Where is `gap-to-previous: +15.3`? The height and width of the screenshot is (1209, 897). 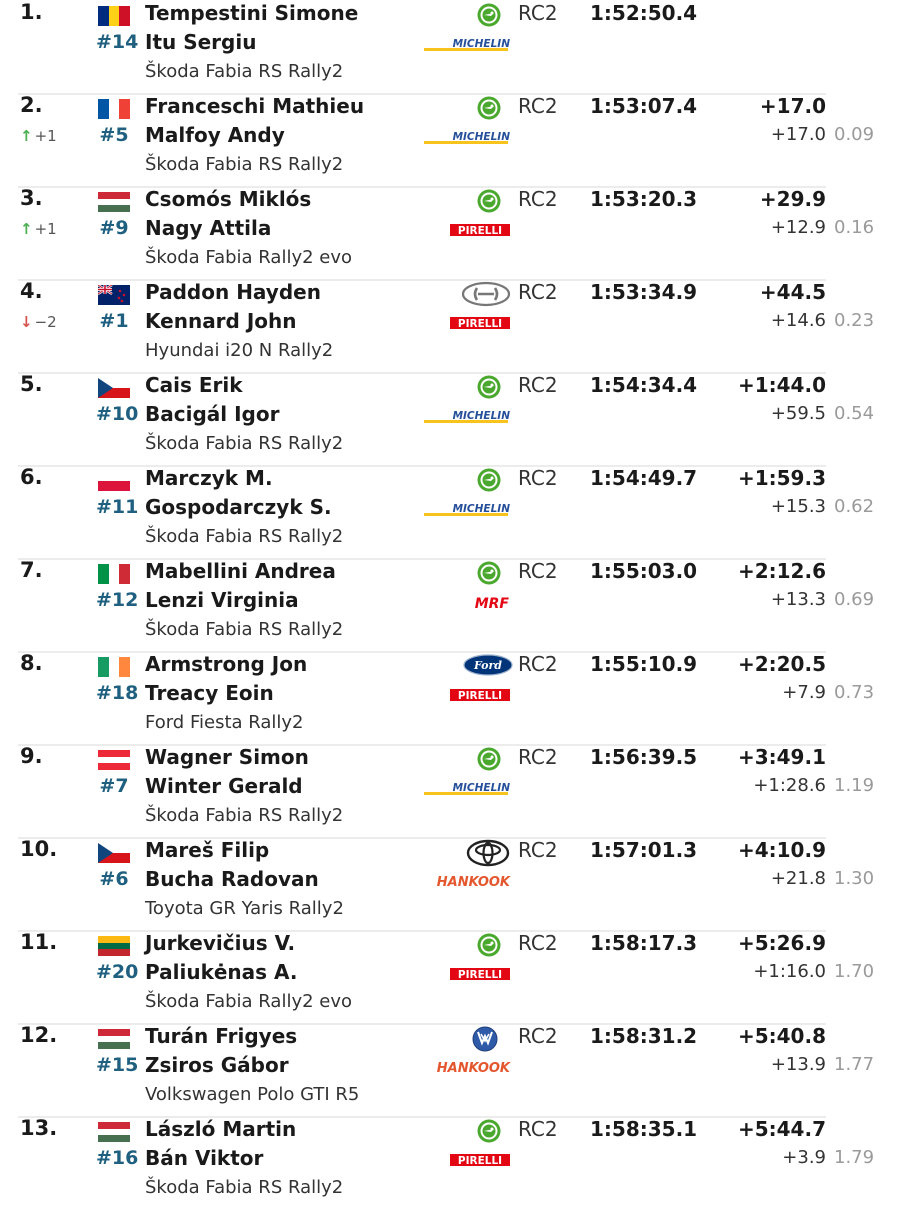 gap-to-previous: +15.3 is located at coordinates (798, 506).